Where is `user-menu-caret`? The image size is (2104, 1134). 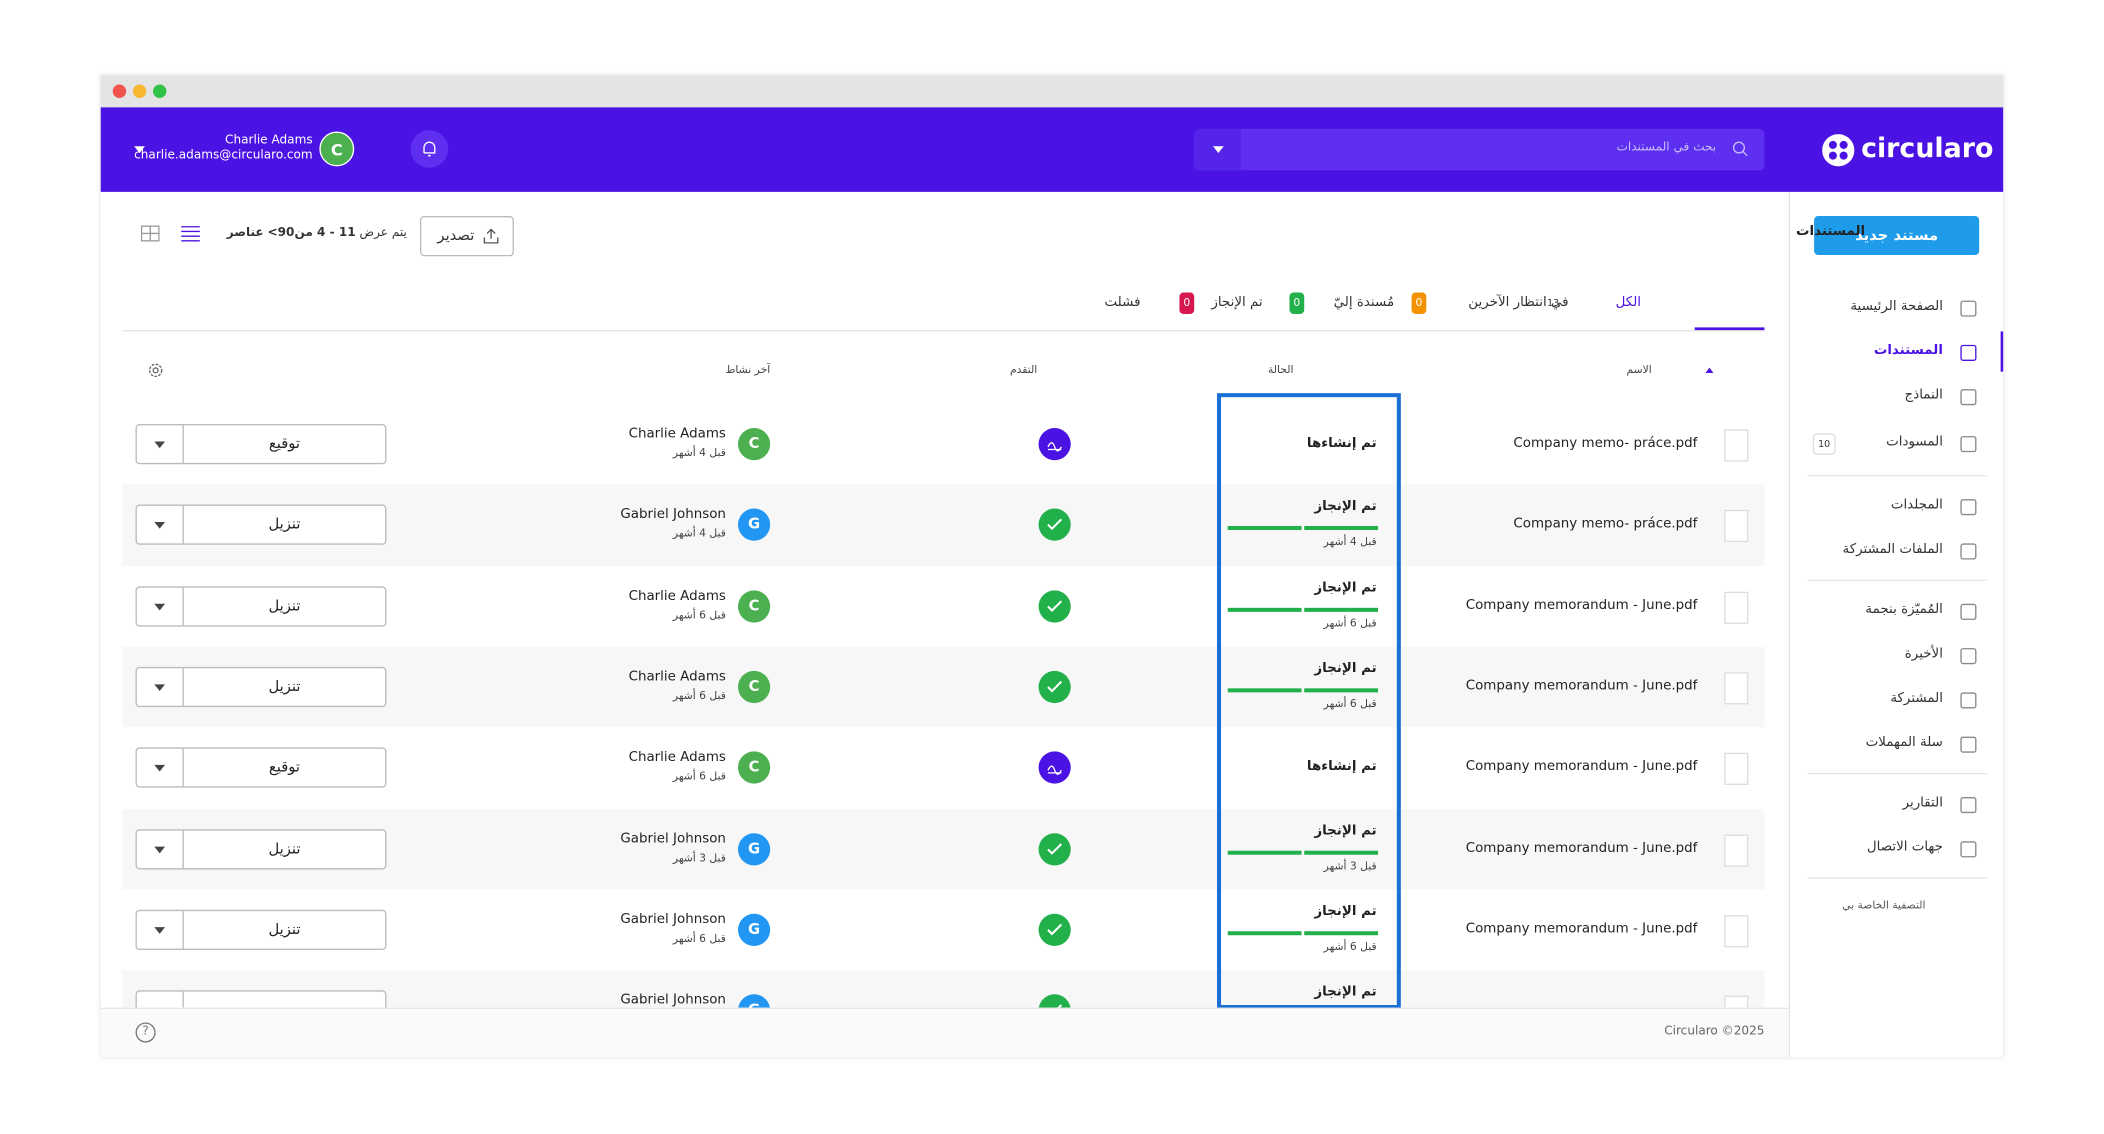 user-menu-caret is located at coordinates (139, 152).